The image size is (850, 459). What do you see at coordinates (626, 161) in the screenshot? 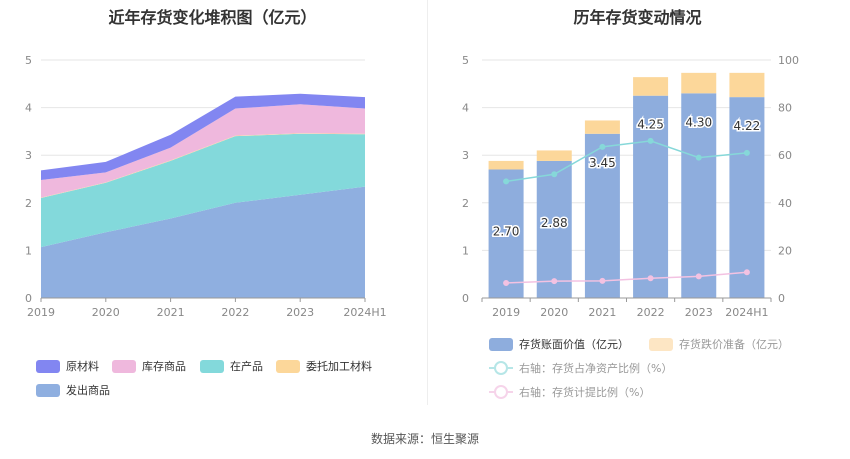
I see `line-inventory-ratio` at bounding box center [626, 161].